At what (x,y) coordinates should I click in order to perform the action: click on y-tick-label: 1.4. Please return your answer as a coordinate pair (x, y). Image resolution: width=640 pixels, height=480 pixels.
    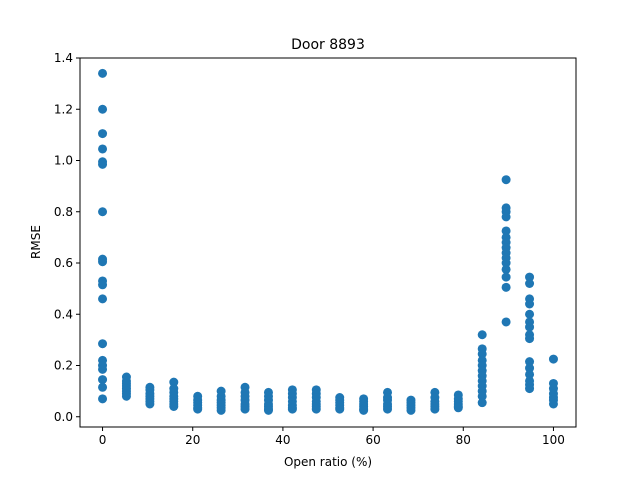
    Looking at the image, I should click on (63, 58).